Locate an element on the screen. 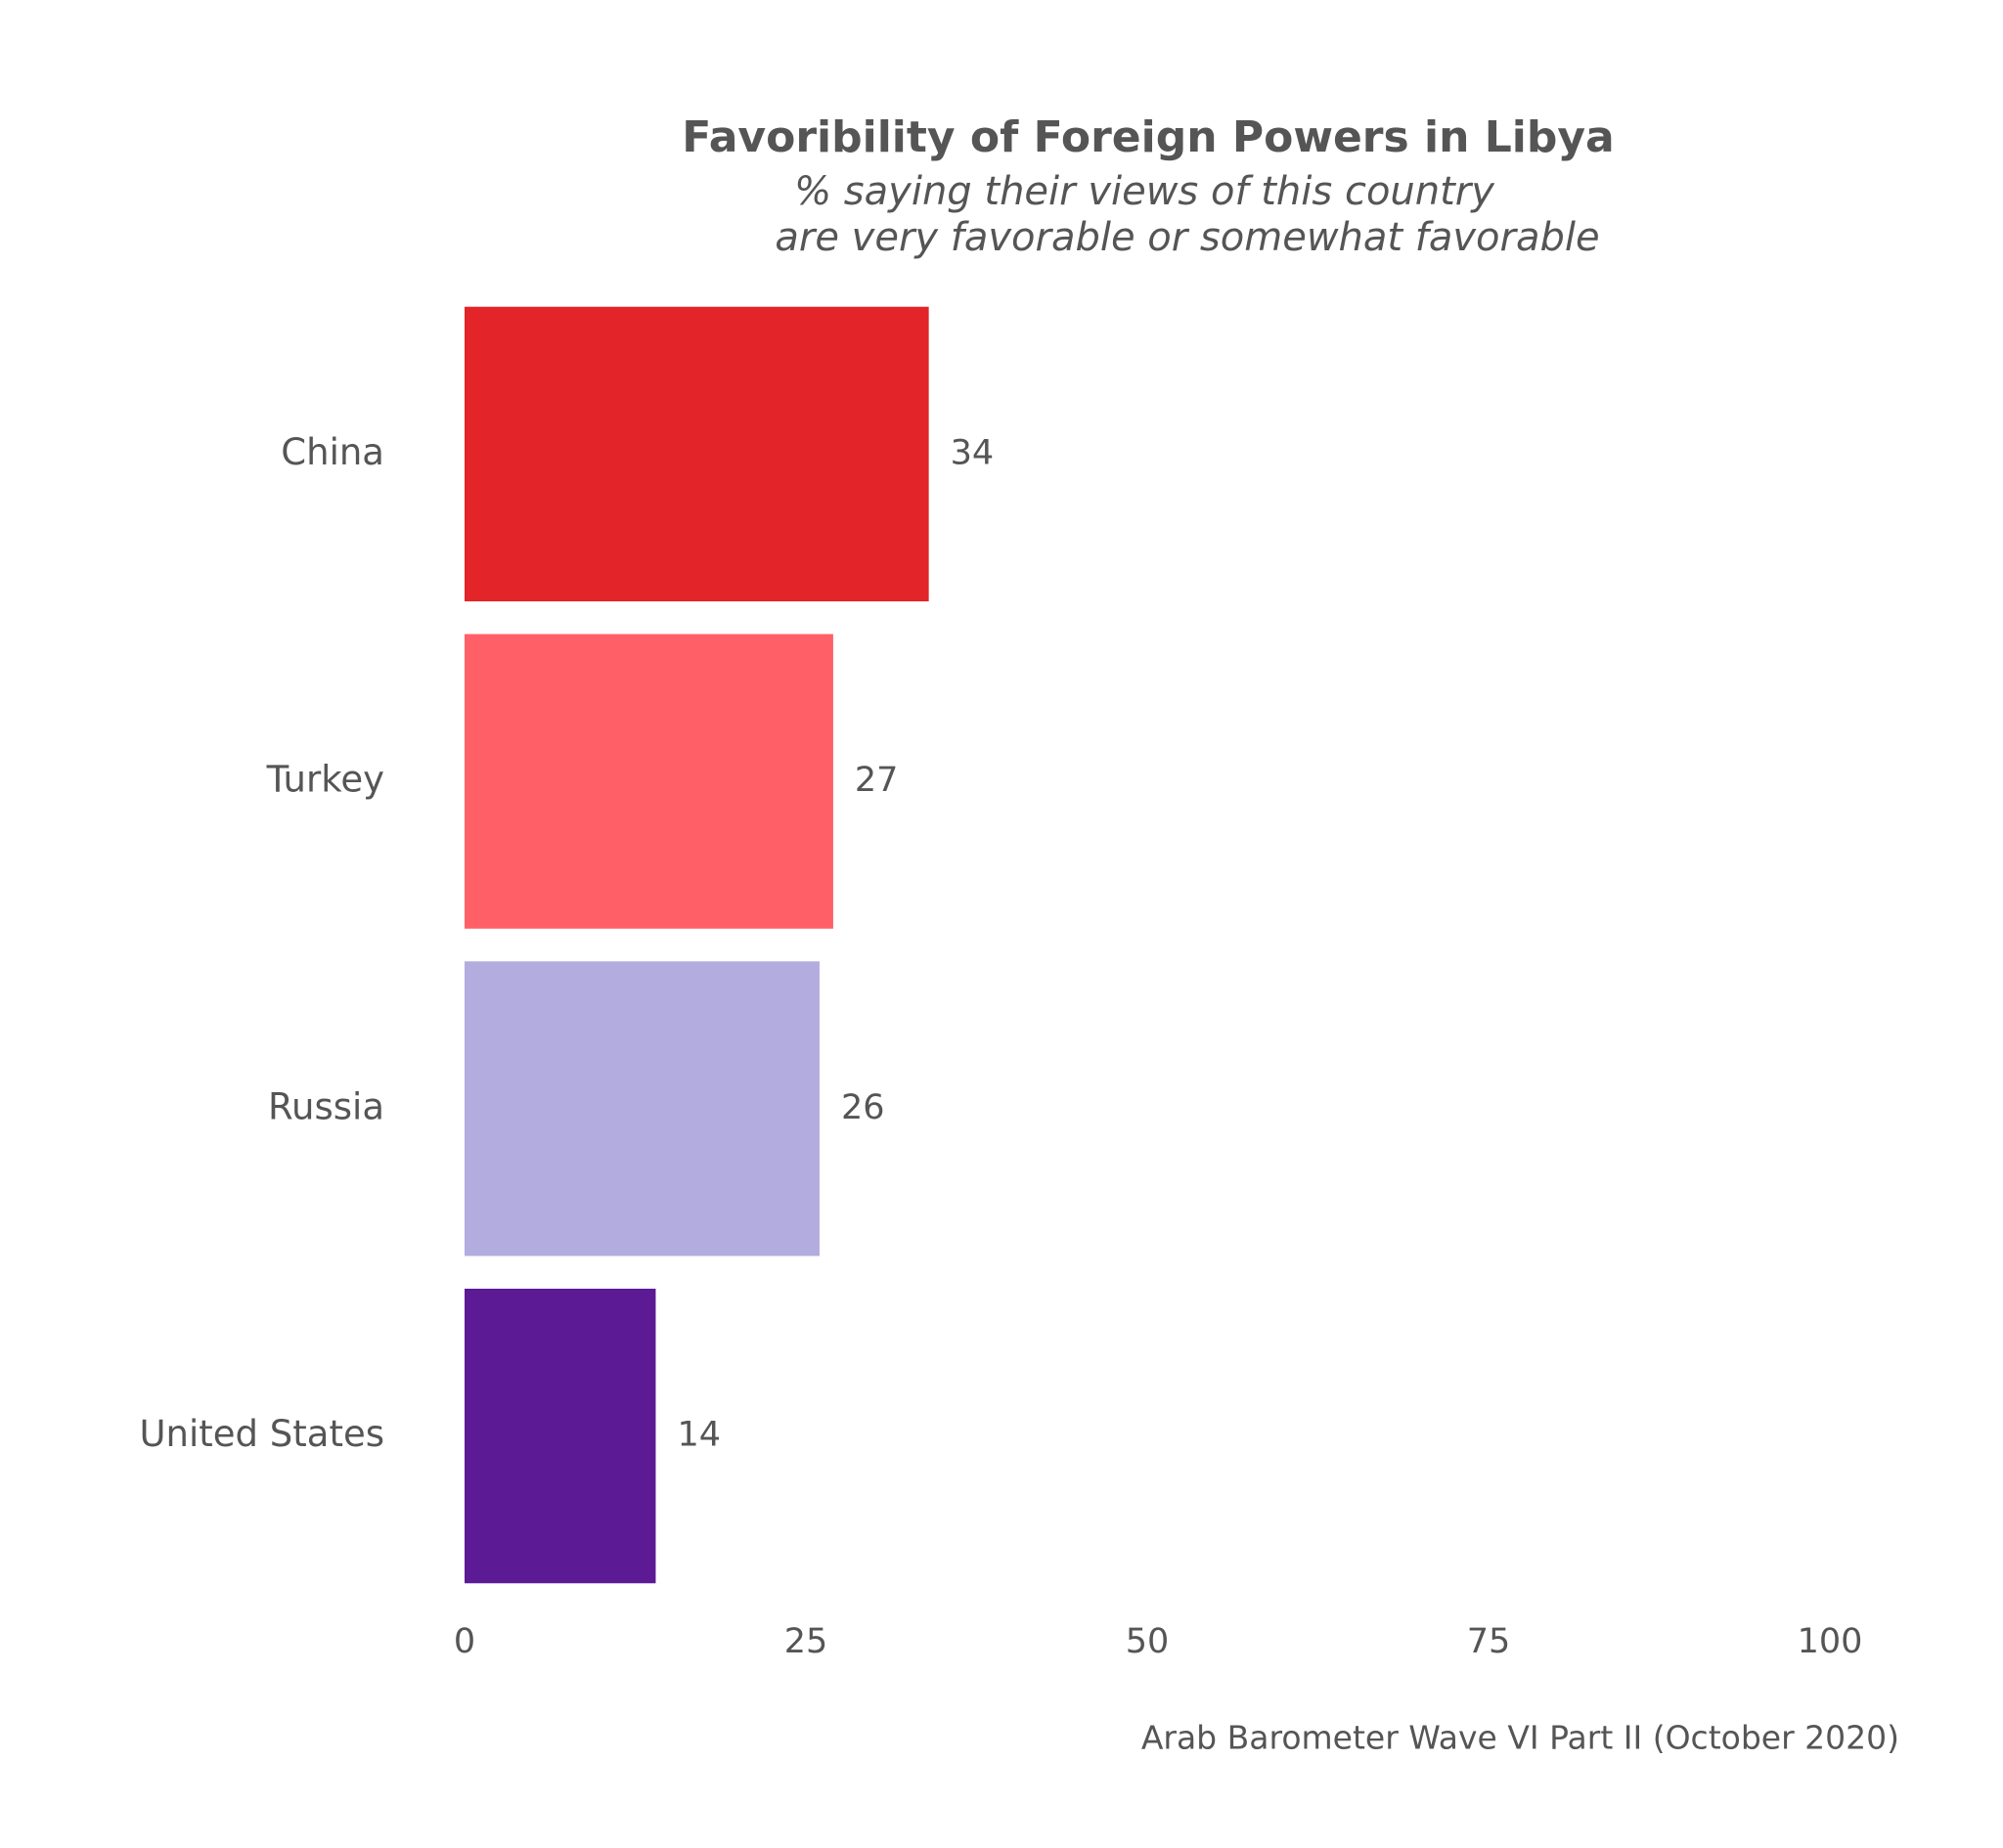 This screenshot has width=2003, height=1848. value-label: 14 is located at coordinates (699, 1435).